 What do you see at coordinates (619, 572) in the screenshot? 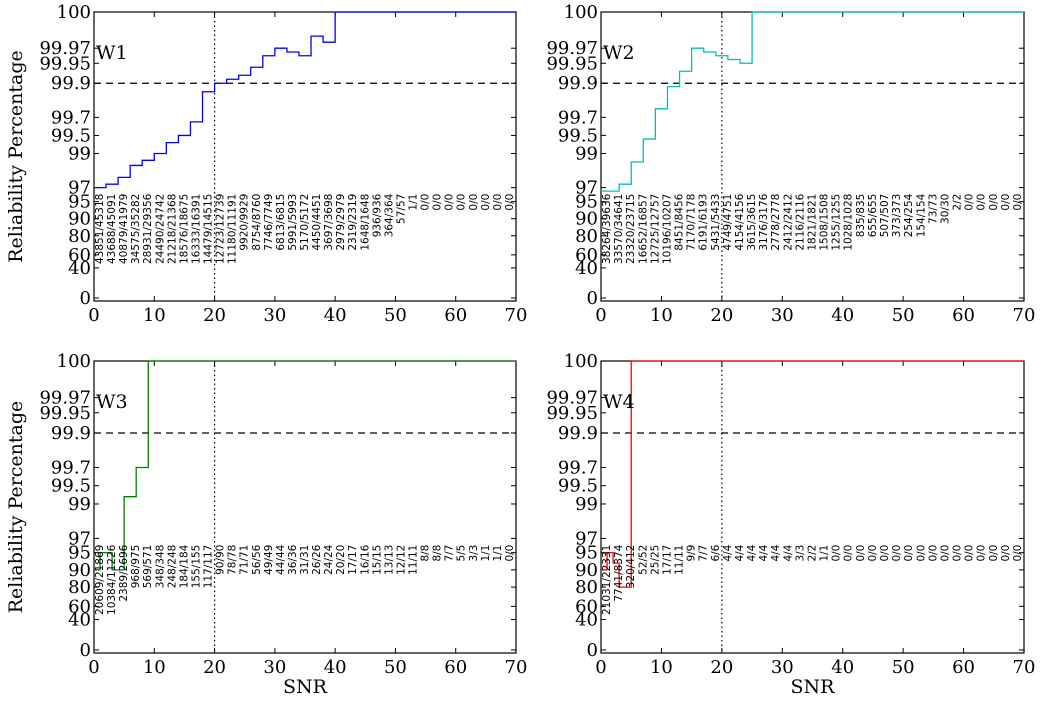
I see `count-label: 7741/8374` at bounding box center [619, 572].